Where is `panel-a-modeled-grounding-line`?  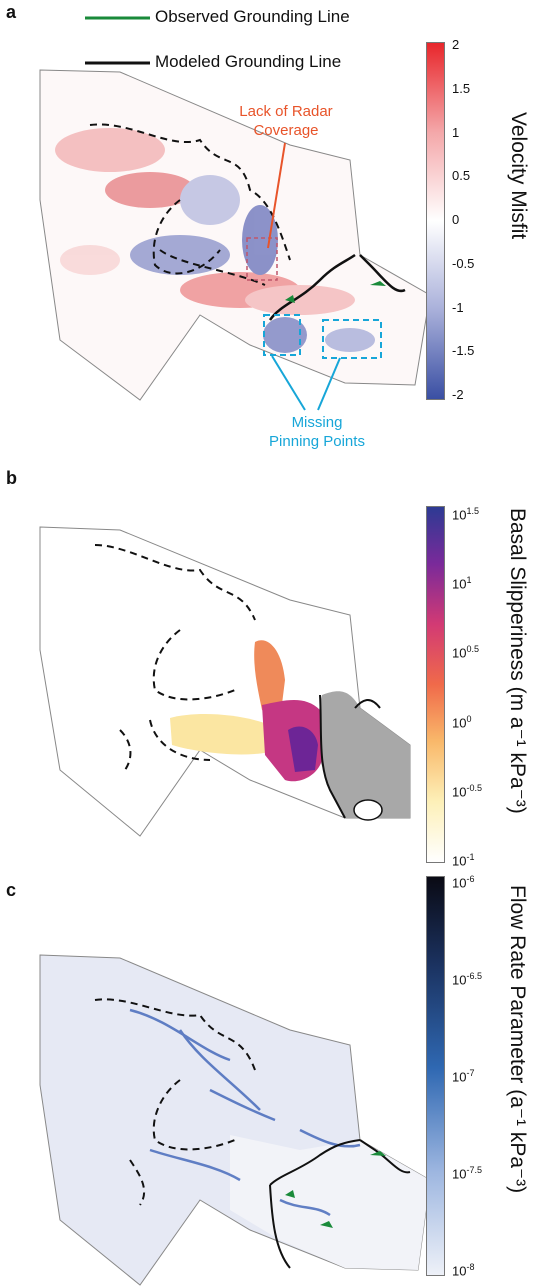 panel-a-modeled-grounding-line is located at coordinates (190, 204).